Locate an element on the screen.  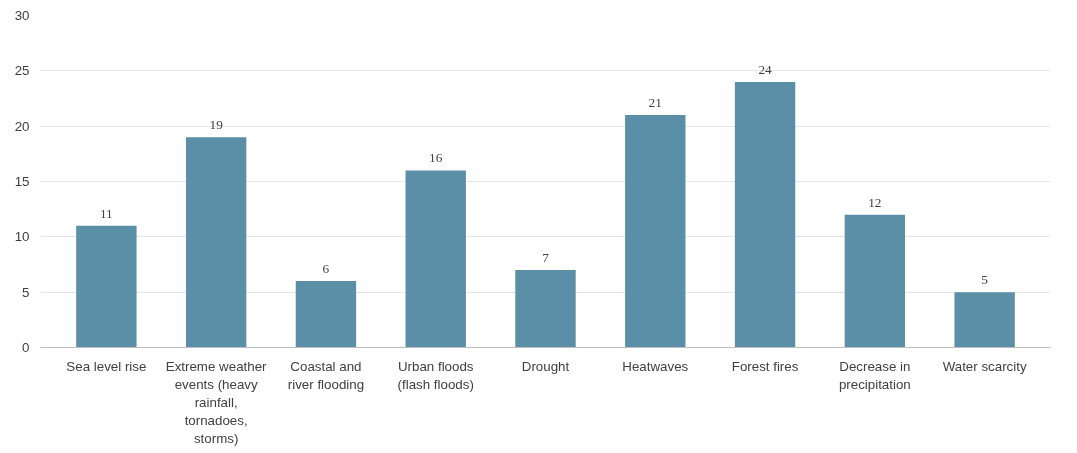
y-tick-label: 5 is located at coordinates (26, 292).